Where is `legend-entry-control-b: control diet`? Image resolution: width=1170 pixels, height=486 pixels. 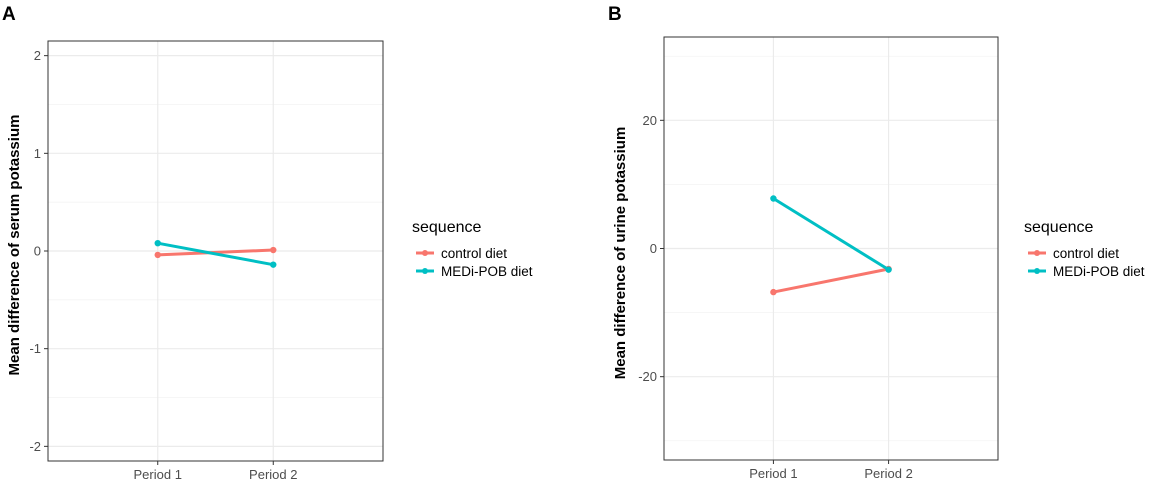
legend-entry-control-b: control diet is located at coordinates (1073, 253).